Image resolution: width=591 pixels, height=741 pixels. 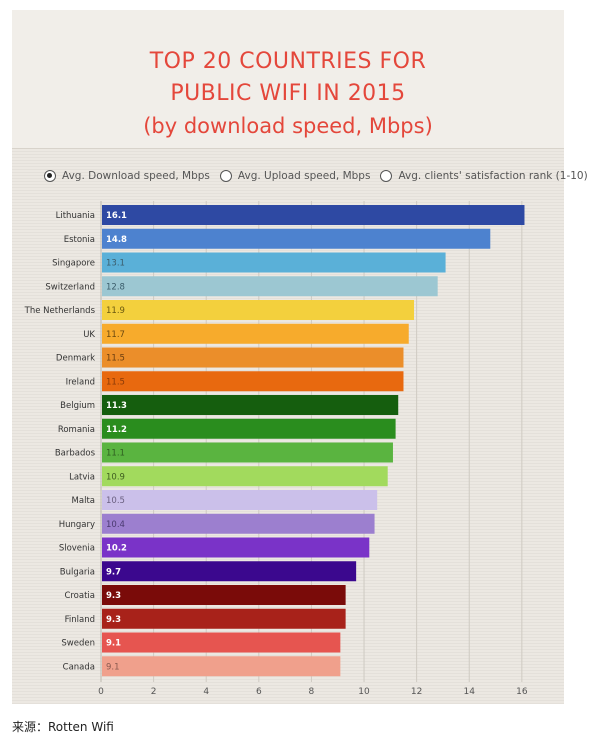 I want to click on title-line-1: TOP 20 COUNTRIES FOR, so click(x=288, y=61).